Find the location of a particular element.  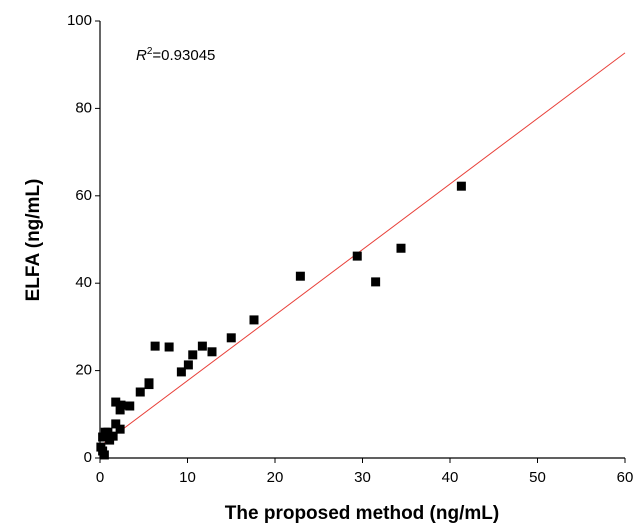

x-tick-label: 40 is located at coordinates (450, 477).